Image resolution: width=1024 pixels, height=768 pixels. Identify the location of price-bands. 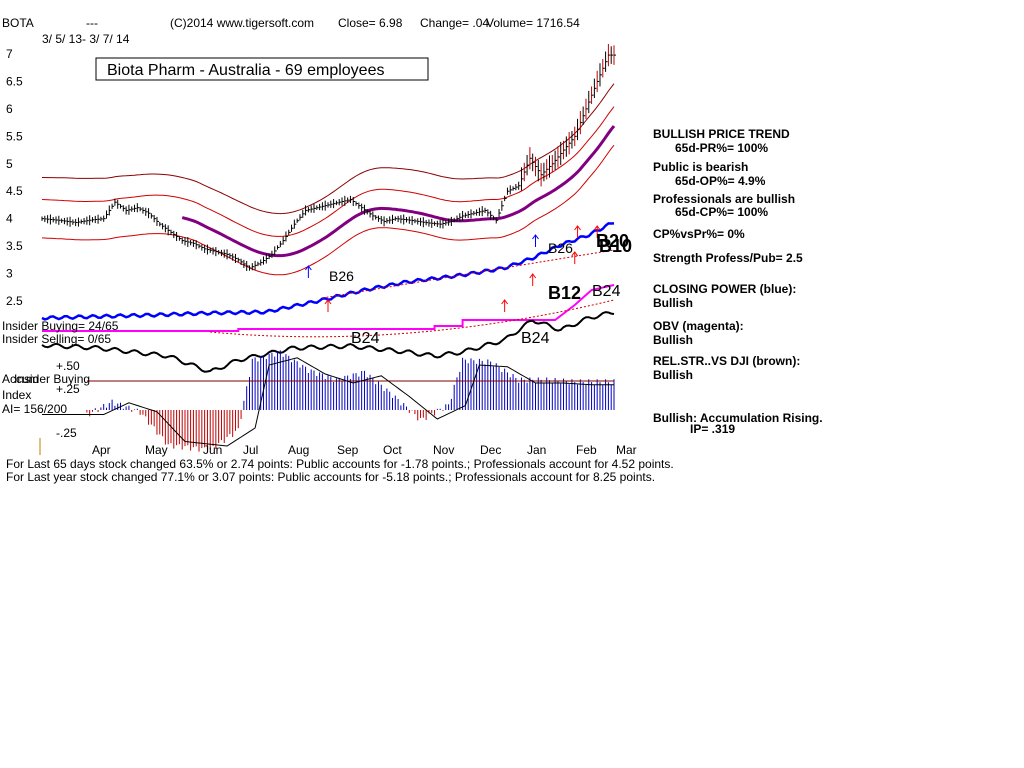
(328, 179).